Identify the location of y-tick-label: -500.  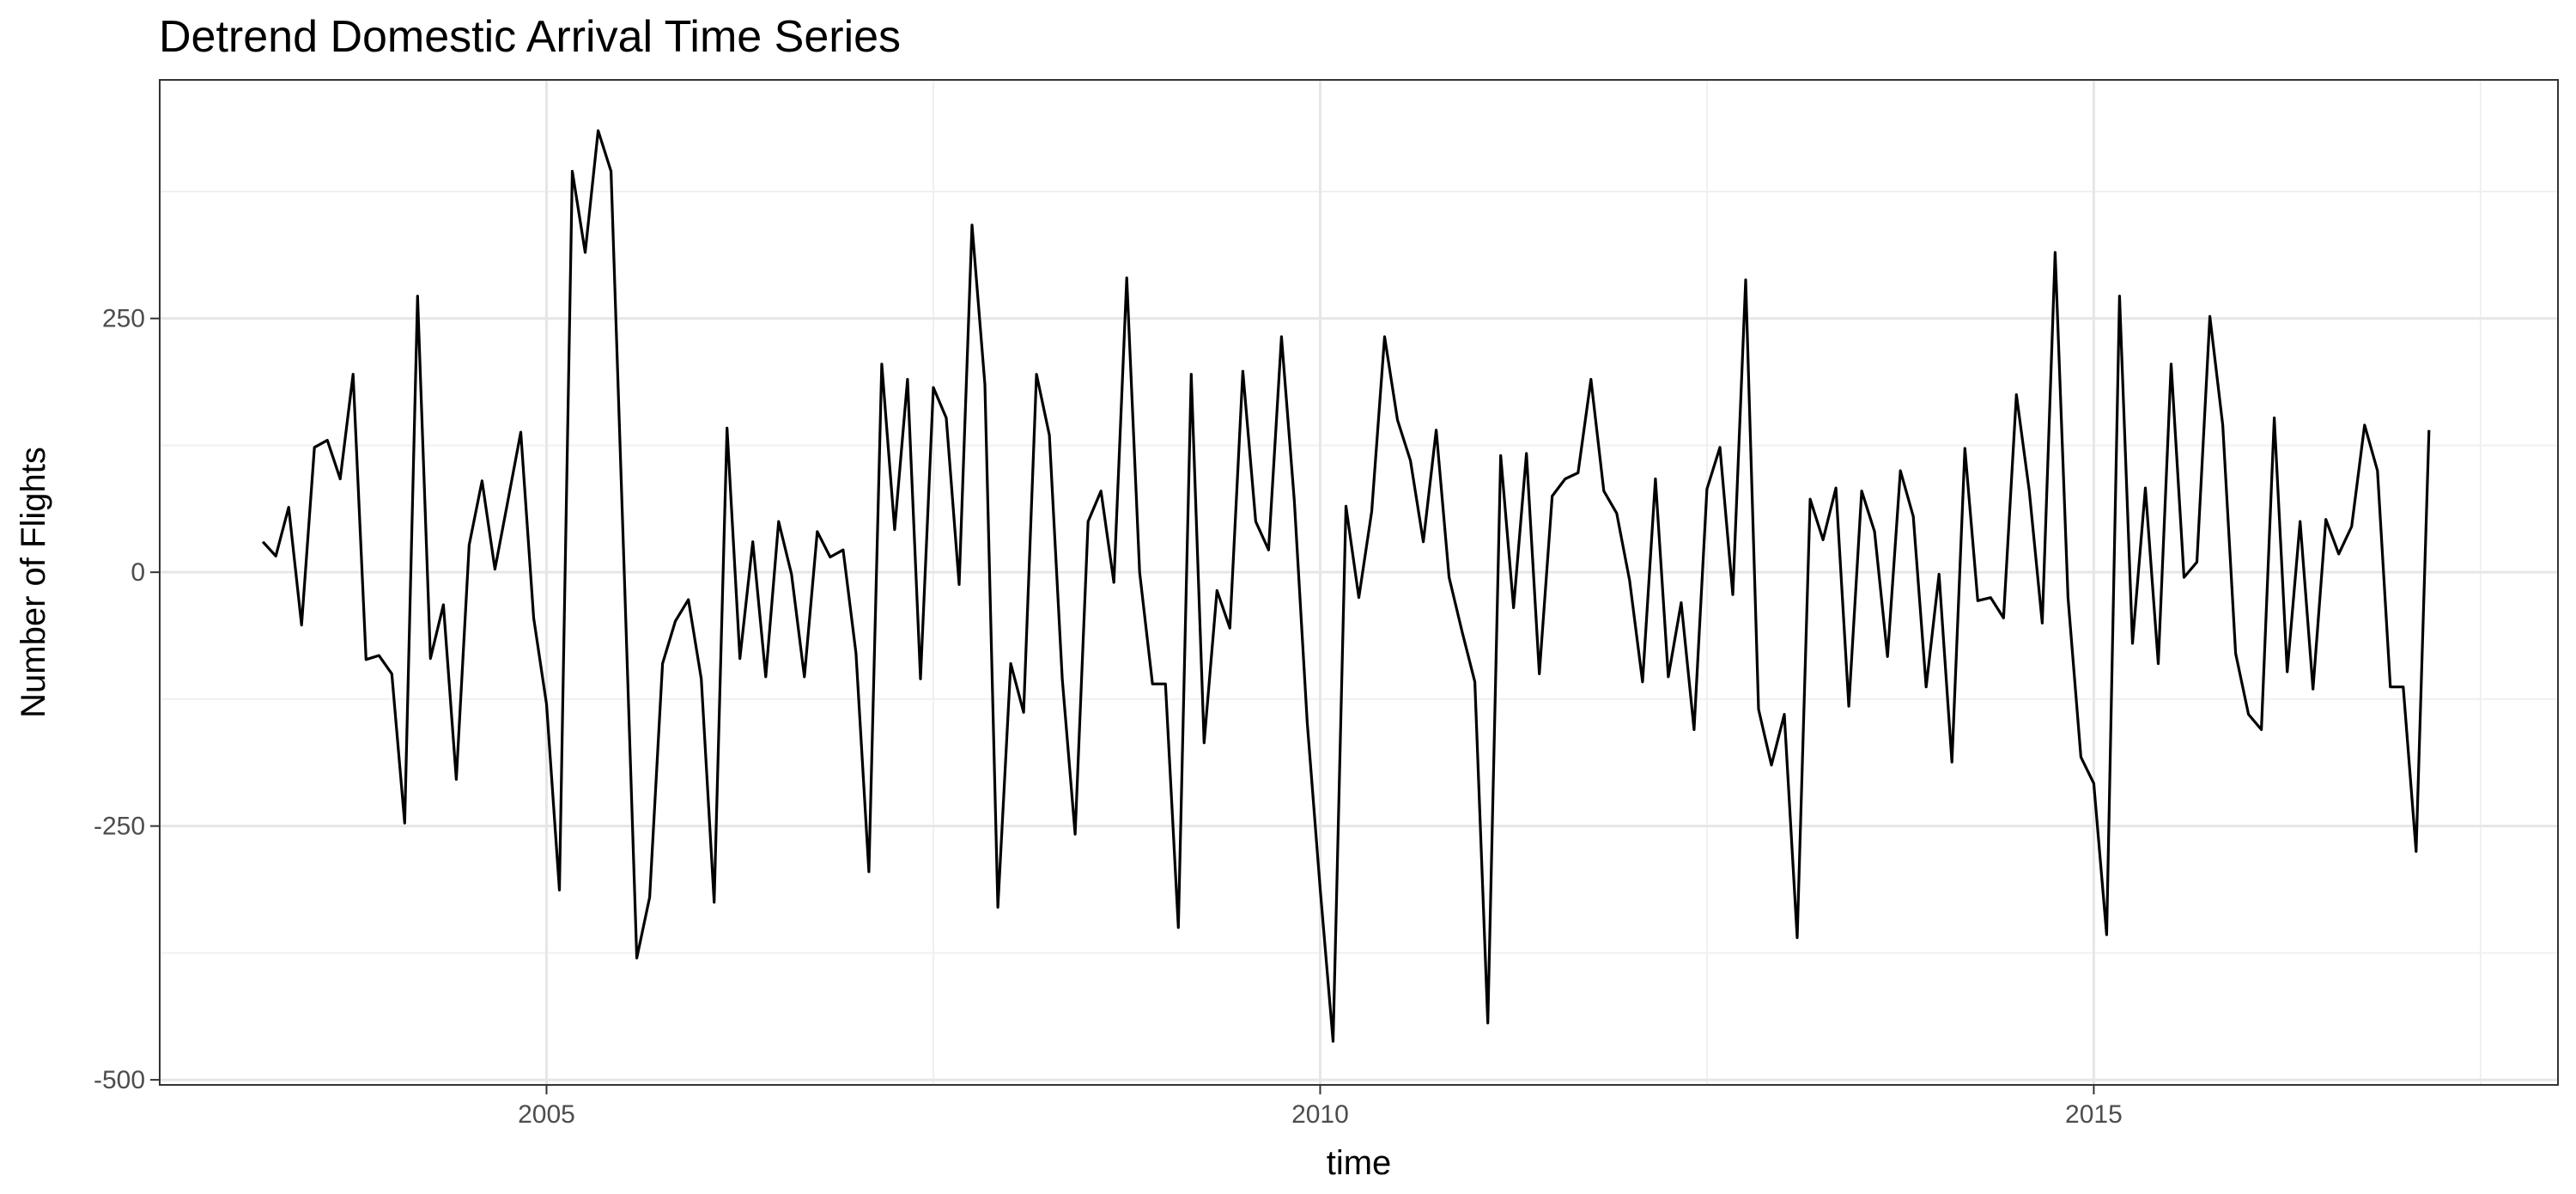
(119, 1080).